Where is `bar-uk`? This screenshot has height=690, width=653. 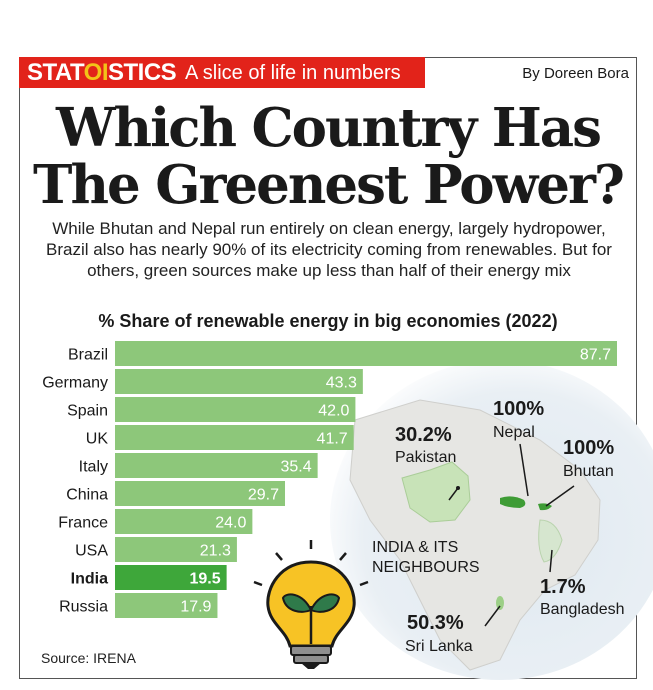 bar-uk is located at coordinates (234, 437).